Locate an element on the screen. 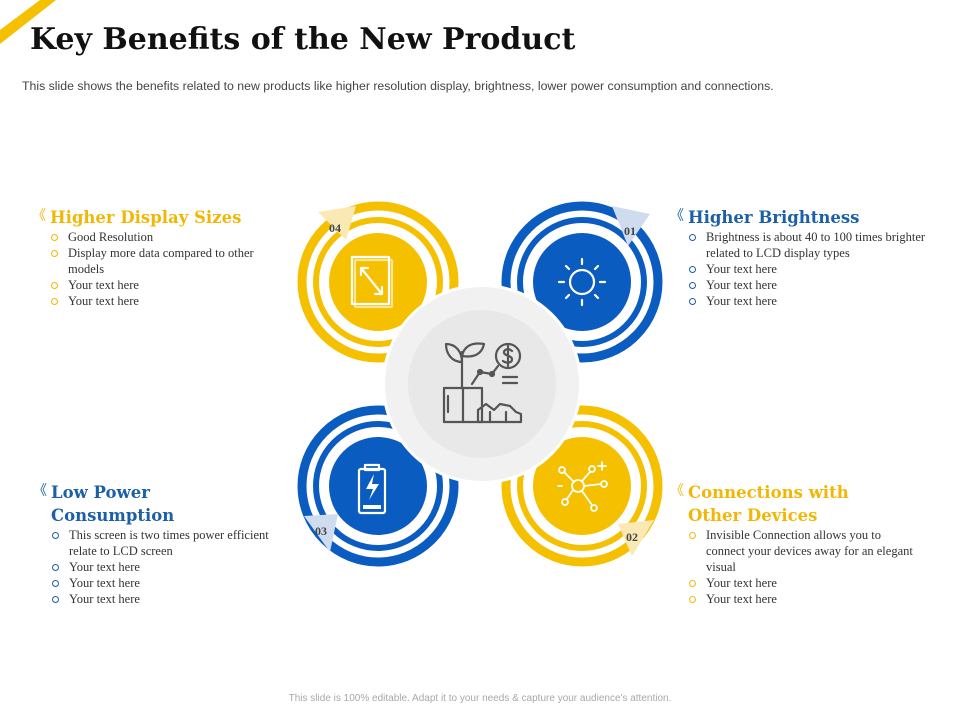 The image size is (960, 720). battery-charging-icon is located at coordinates (372, 489).